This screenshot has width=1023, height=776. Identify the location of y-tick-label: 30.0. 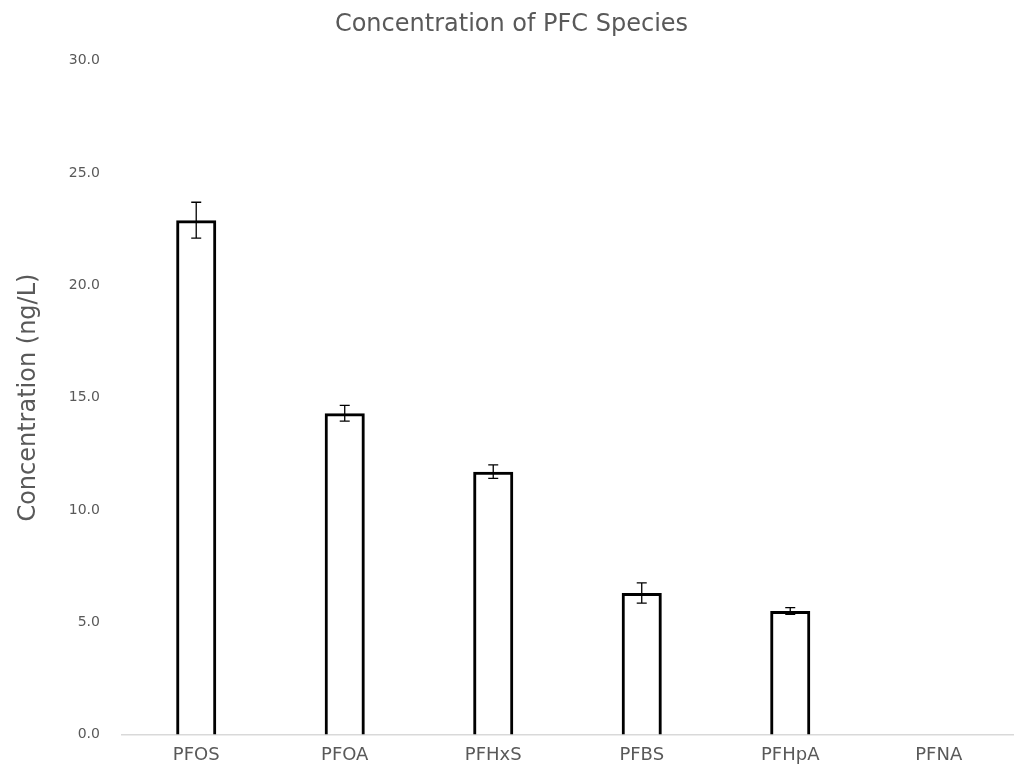
(84, 59).